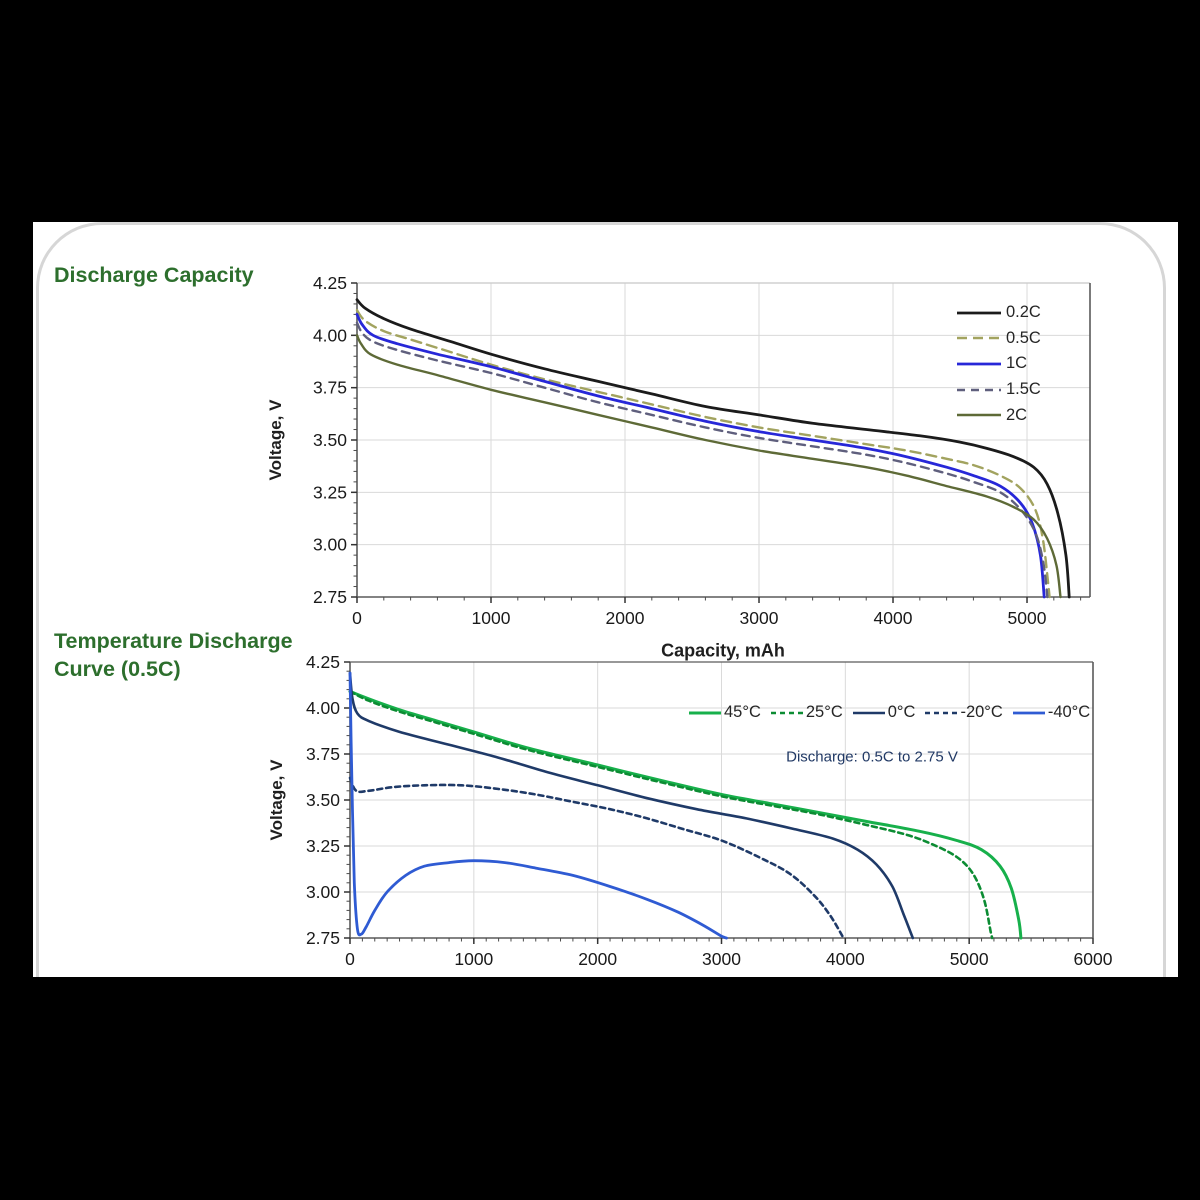 The image size is (1200, 1200). What do you see at coordinates (275, 440) in the screenshot?
I see `chart1-y-axis-title: Voltage, V` at bounding box center [275, 440].